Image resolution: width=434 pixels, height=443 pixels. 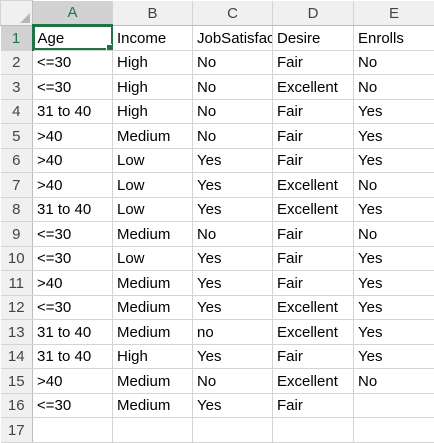 I want to click on row-header: 17, so click(x=16, y=430).